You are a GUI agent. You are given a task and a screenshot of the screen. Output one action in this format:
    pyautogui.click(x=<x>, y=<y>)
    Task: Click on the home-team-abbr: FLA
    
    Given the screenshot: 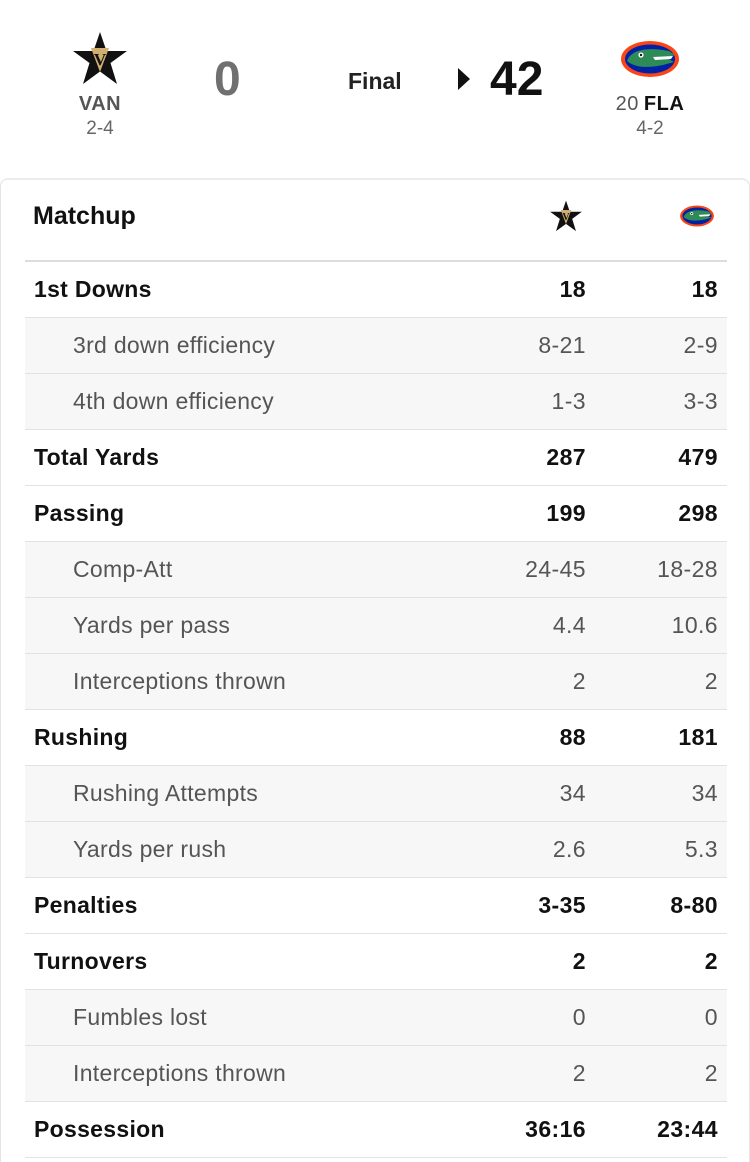 What is the action you would take?
    pyautogui.click(x=664, y=104)
    